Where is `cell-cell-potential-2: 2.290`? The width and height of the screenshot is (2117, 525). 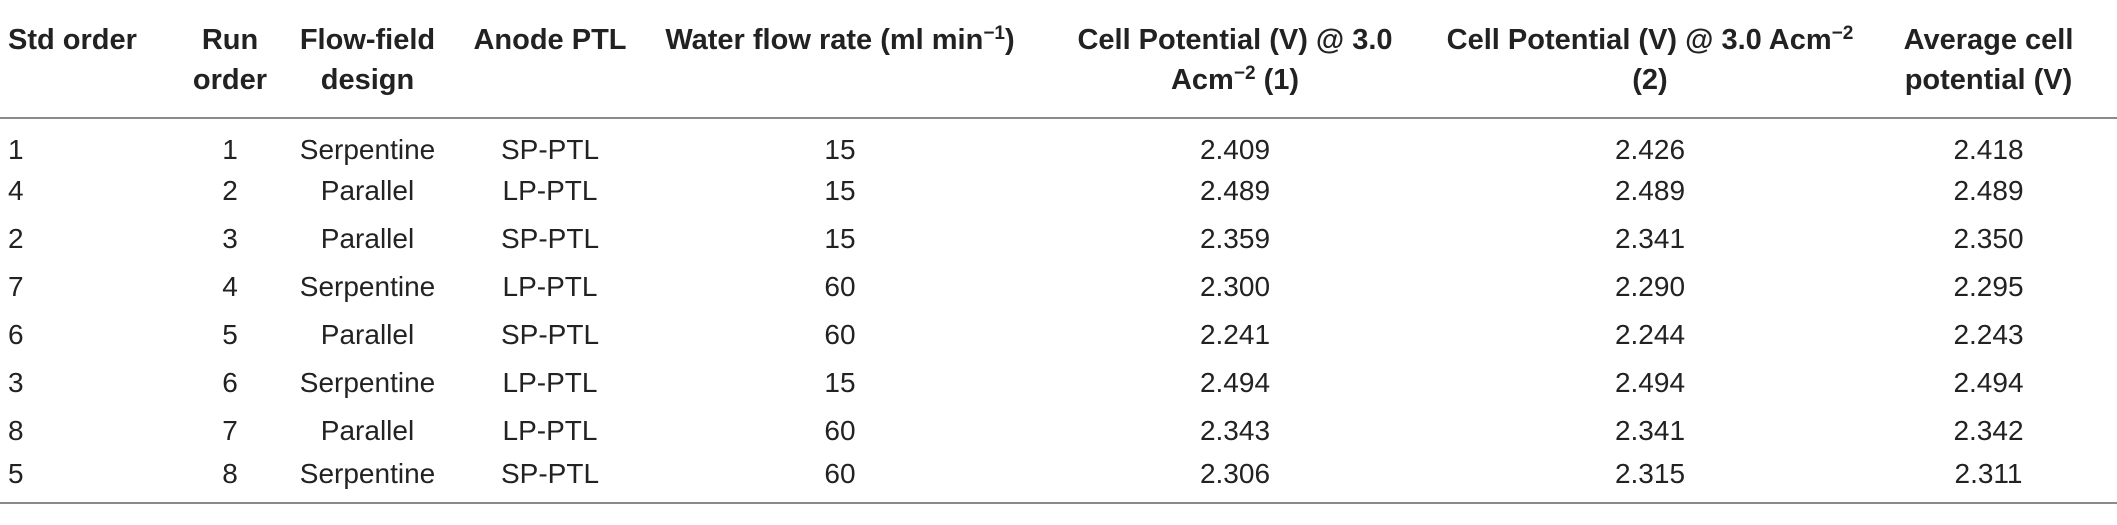
cell-cell-potential-2: 2.290 is located at coordinates (1650, 286).